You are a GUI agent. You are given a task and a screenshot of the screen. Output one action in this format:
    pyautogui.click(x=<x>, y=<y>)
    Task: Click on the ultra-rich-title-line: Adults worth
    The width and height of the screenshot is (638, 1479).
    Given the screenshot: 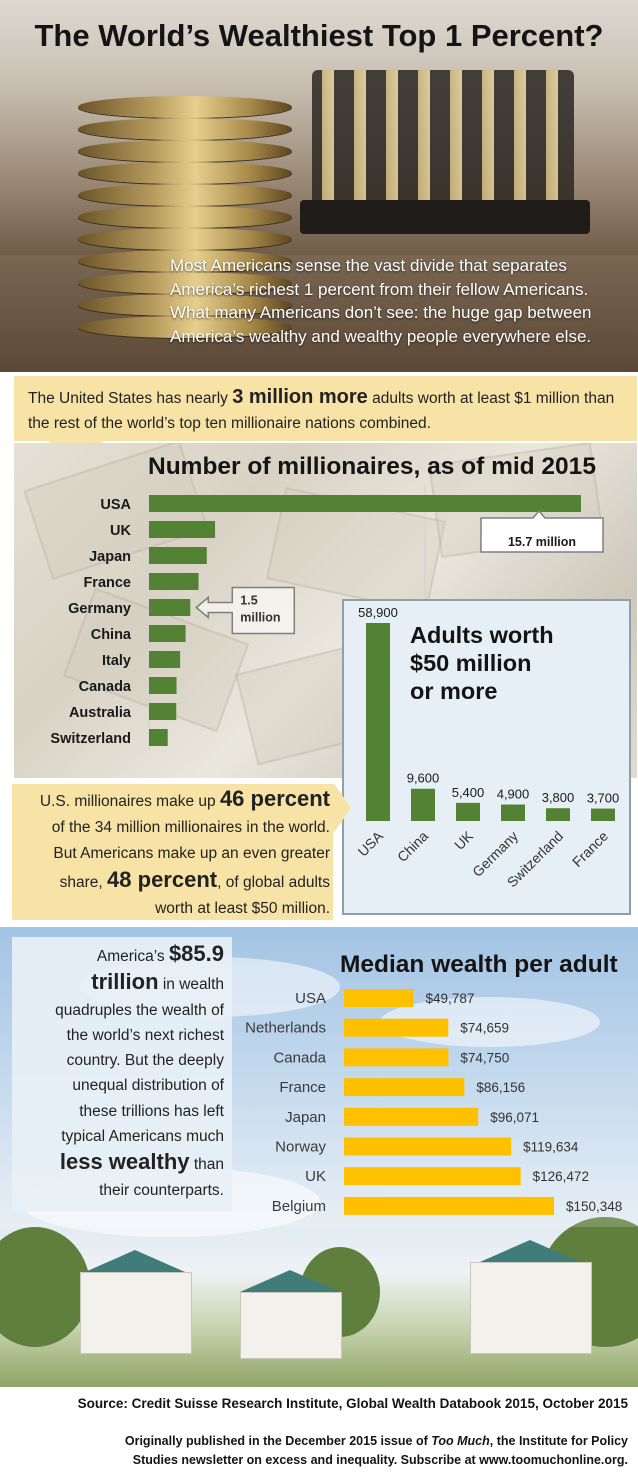 What is the action you would take?
    pyautogui.click(x=482, y=635)
    